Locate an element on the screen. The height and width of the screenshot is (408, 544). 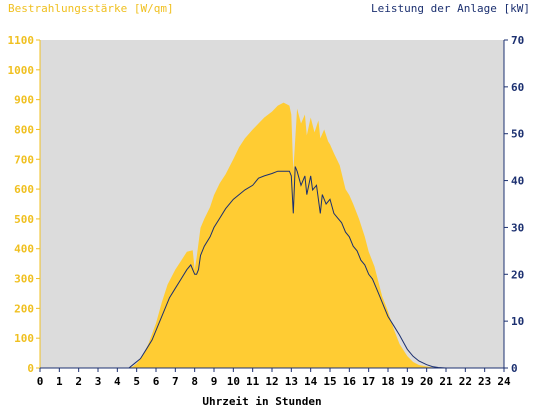
x-tick-label: 4 is located at coordinates (117, 381).